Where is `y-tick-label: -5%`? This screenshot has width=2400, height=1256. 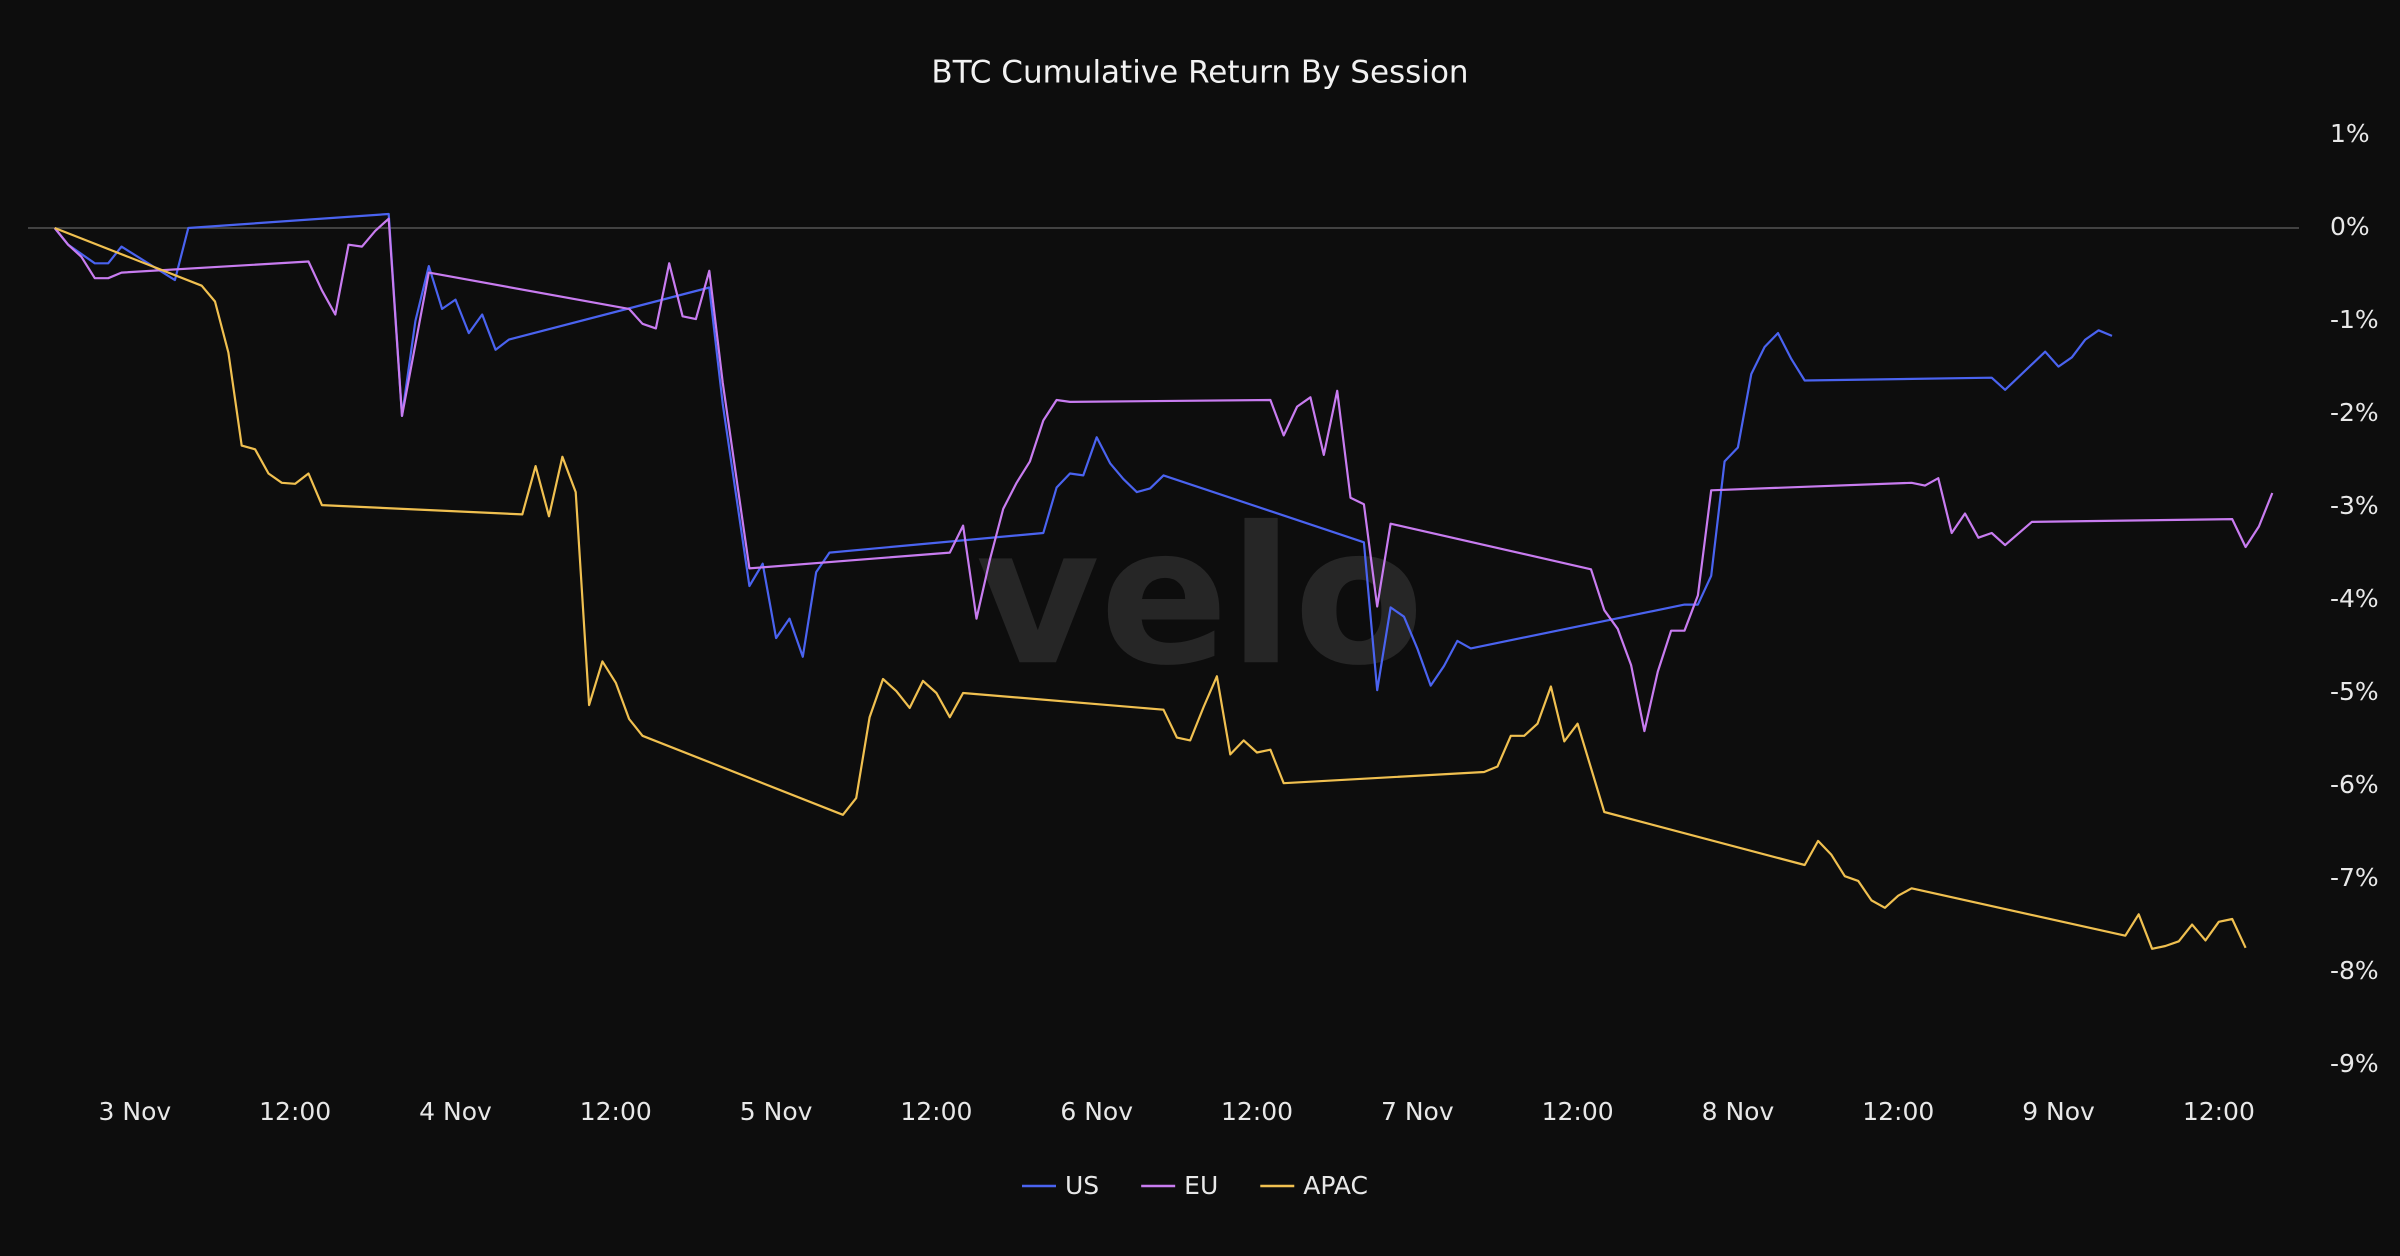 y-tick-label: -5% is located at coordinates (2354, 691).